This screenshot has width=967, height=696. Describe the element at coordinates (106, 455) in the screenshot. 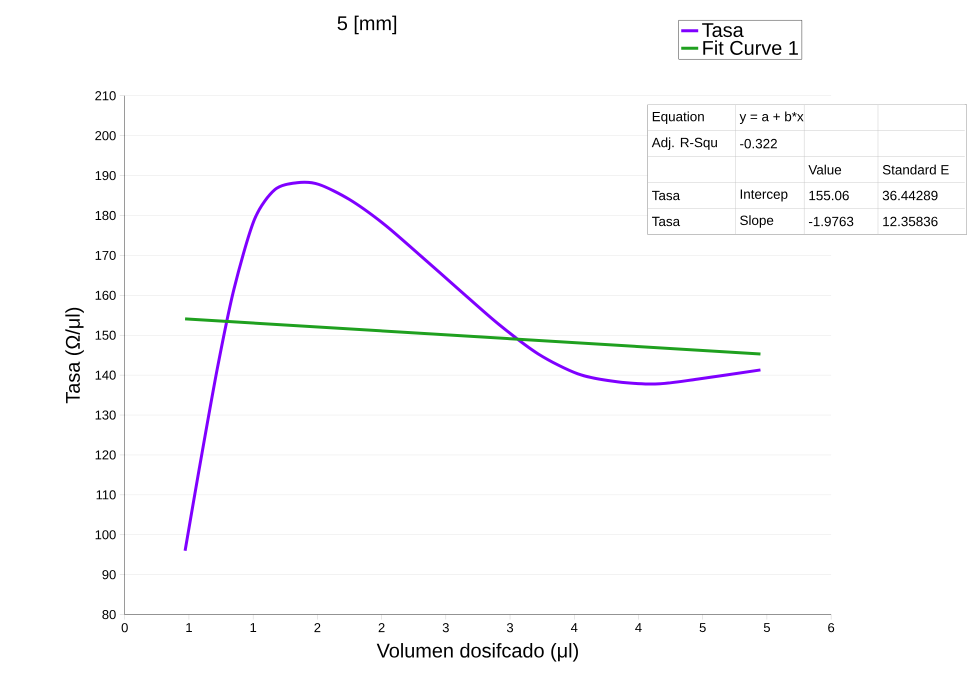

I see `y-tick-label: 120` at that location.